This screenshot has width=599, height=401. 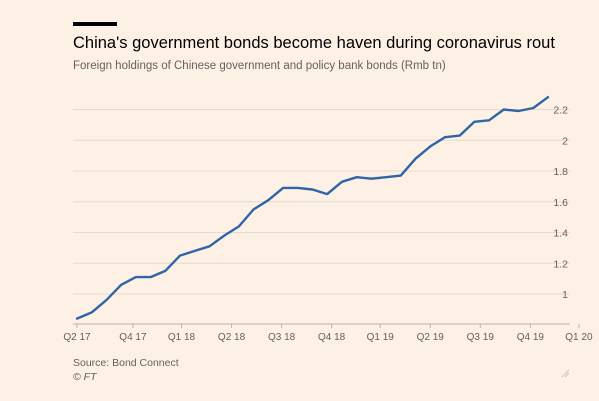 What do you see at coordinates (77, 337) in the screenshot?
I see `x-tick-label: Q2 17` at bounding box center [77, 337].